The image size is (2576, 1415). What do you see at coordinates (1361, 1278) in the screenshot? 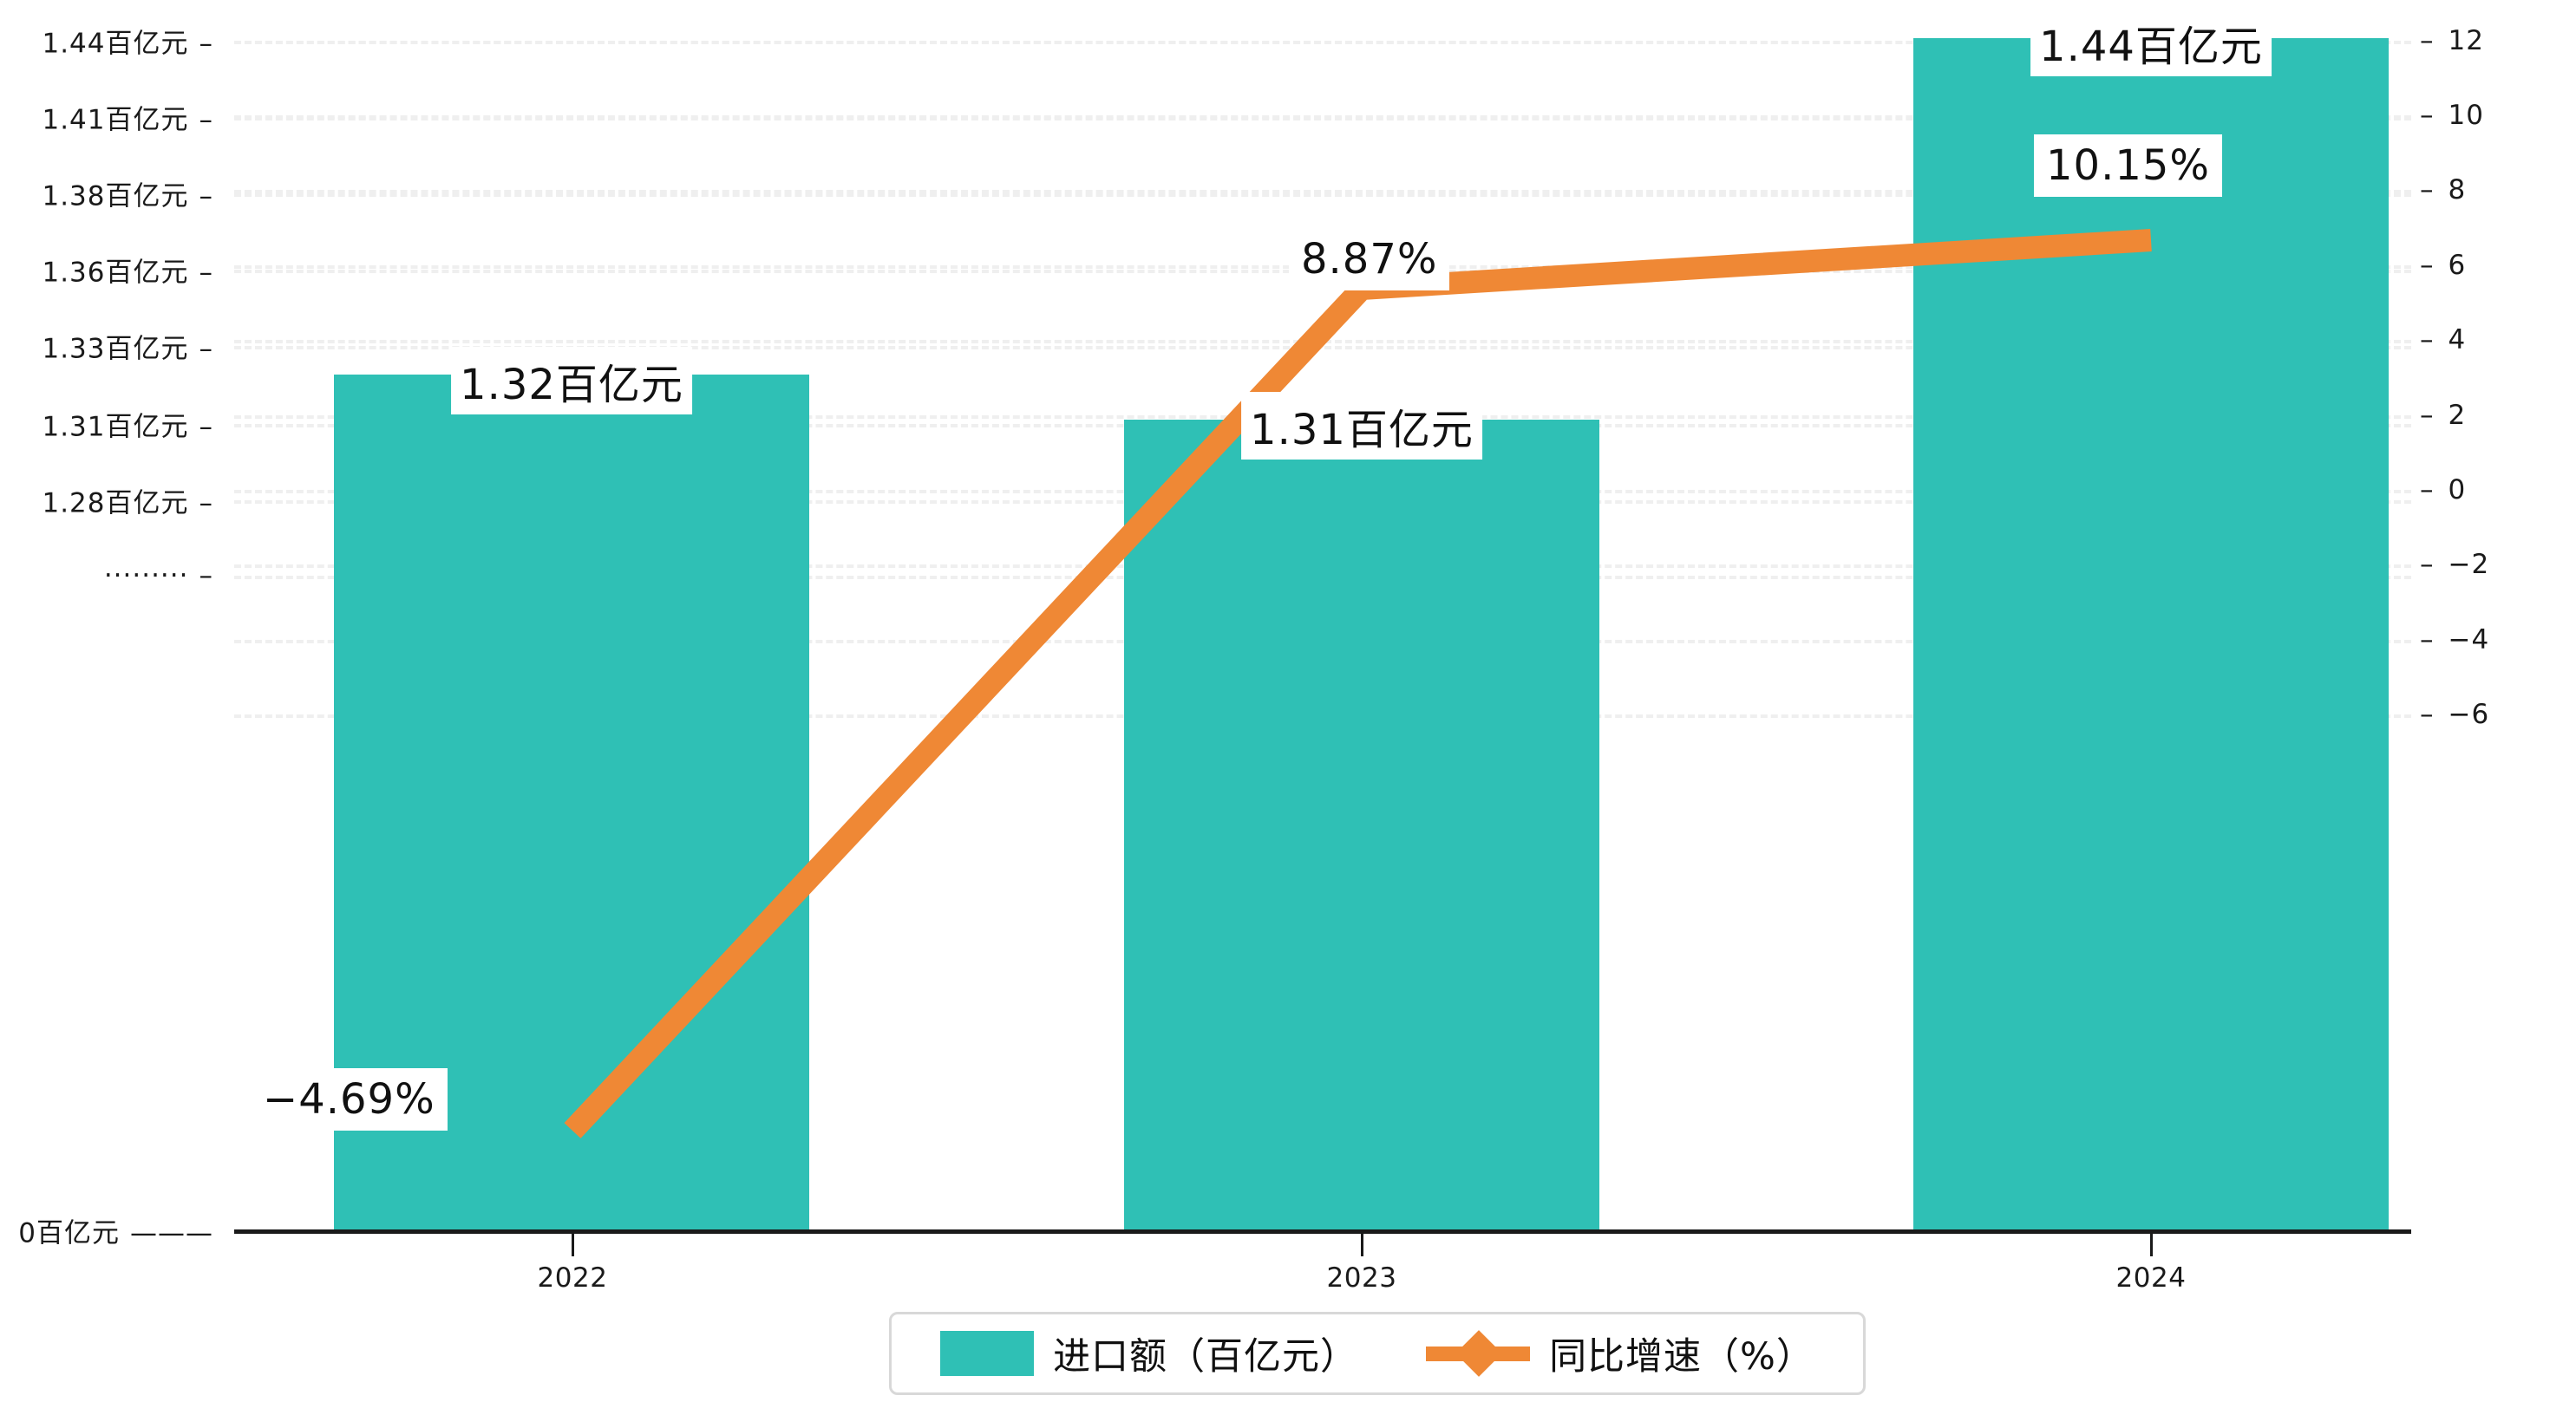
I see `x-tick-label-2023: 2023` at bounding box center [1361, 1278].